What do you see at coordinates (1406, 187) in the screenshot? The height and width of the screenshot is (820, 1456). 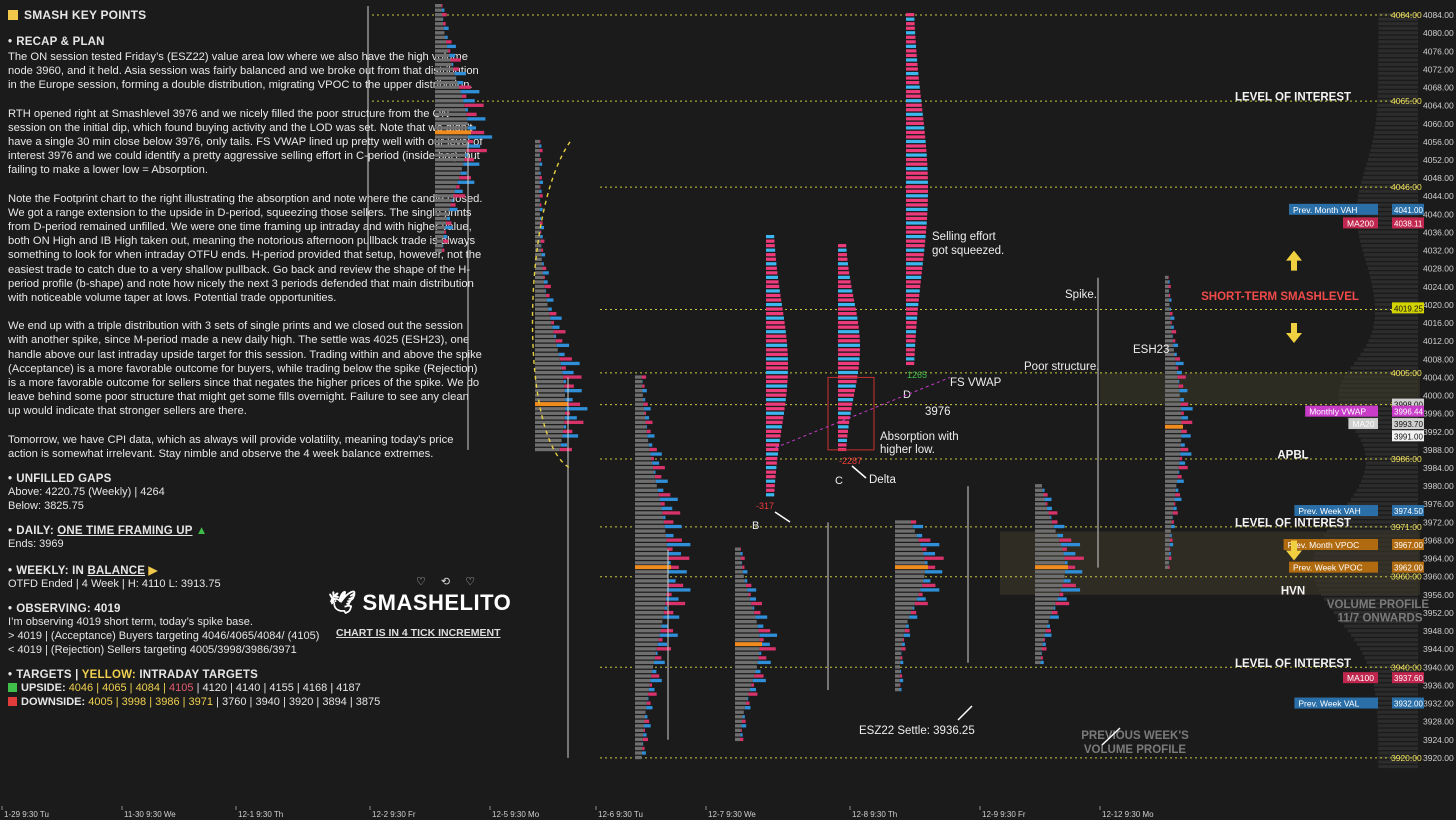 I see `level-label: 4046.00` at bounding box center [1406, 187].